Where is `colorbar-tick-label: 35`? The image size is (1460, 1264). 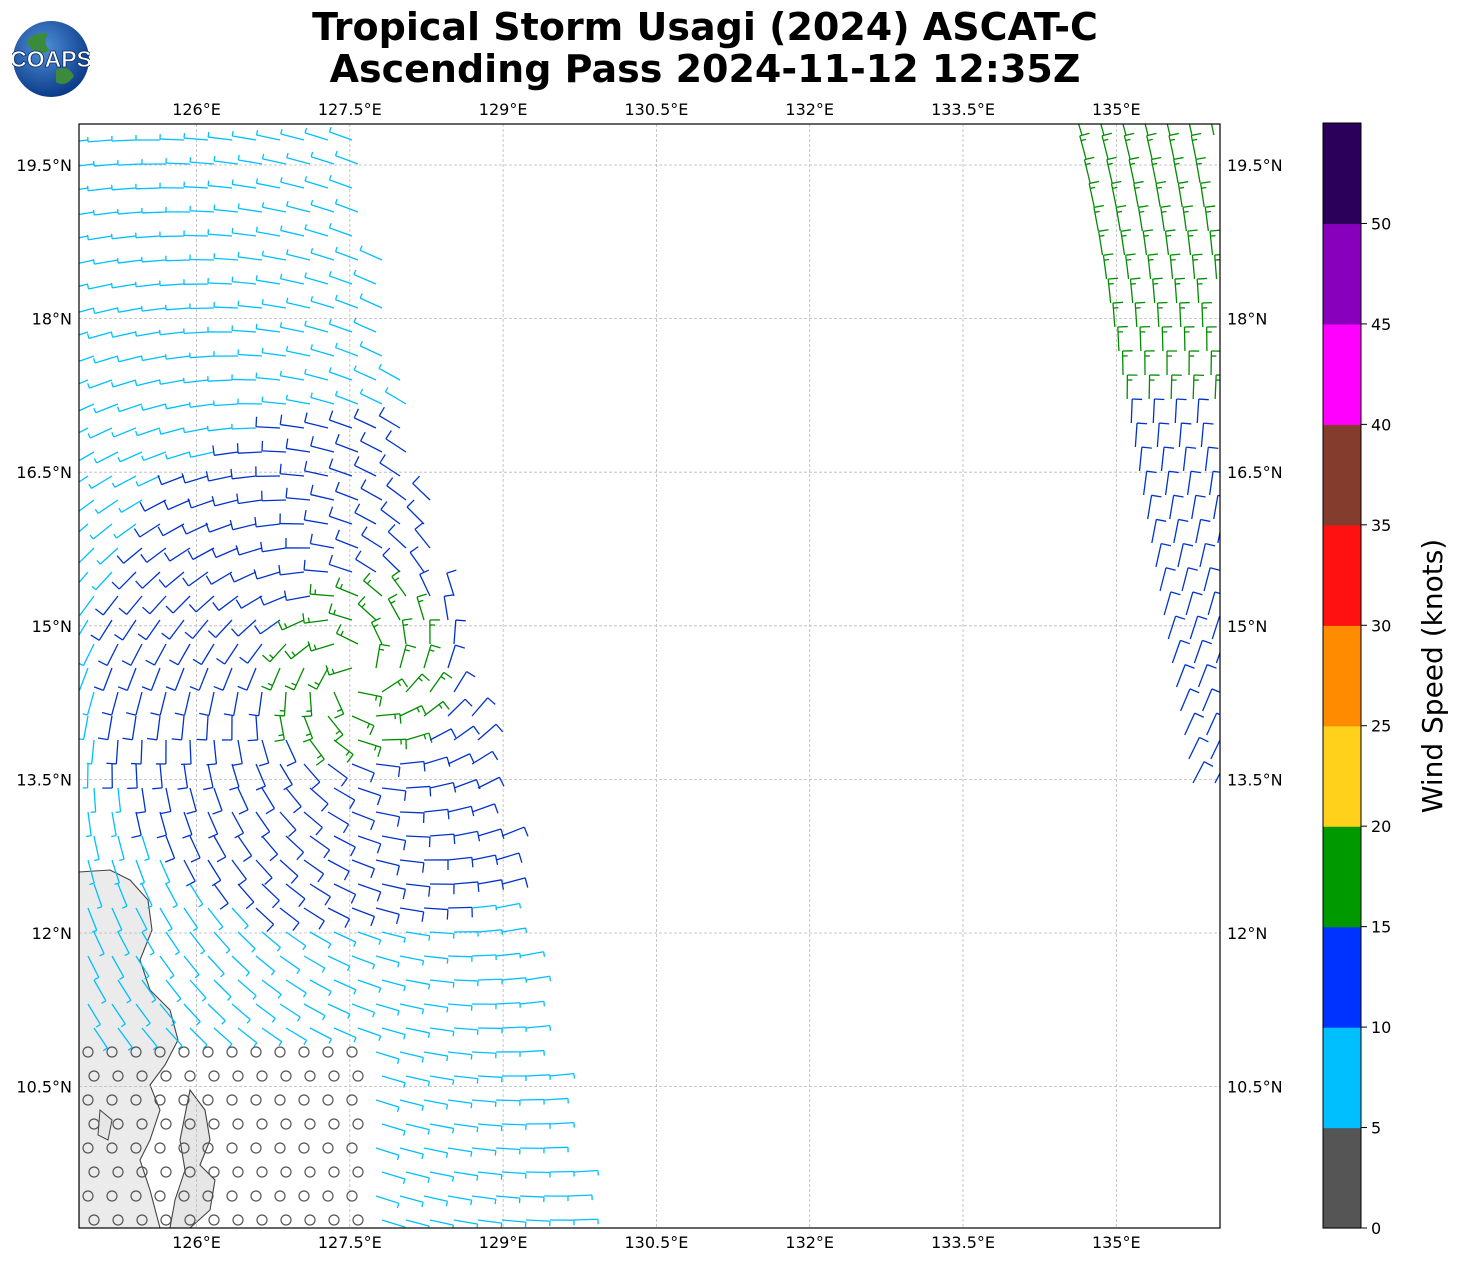
colorbar-tick-label: 35 is located at coordinates (1381, 525).